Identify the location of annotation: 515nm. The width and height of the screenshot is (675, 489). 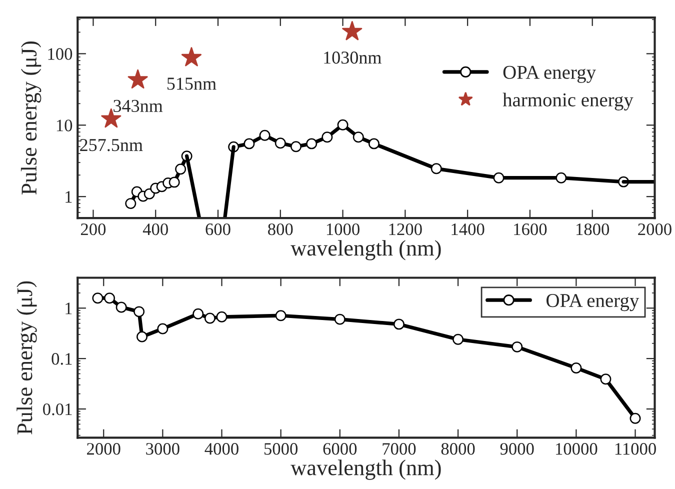
(191, 84).